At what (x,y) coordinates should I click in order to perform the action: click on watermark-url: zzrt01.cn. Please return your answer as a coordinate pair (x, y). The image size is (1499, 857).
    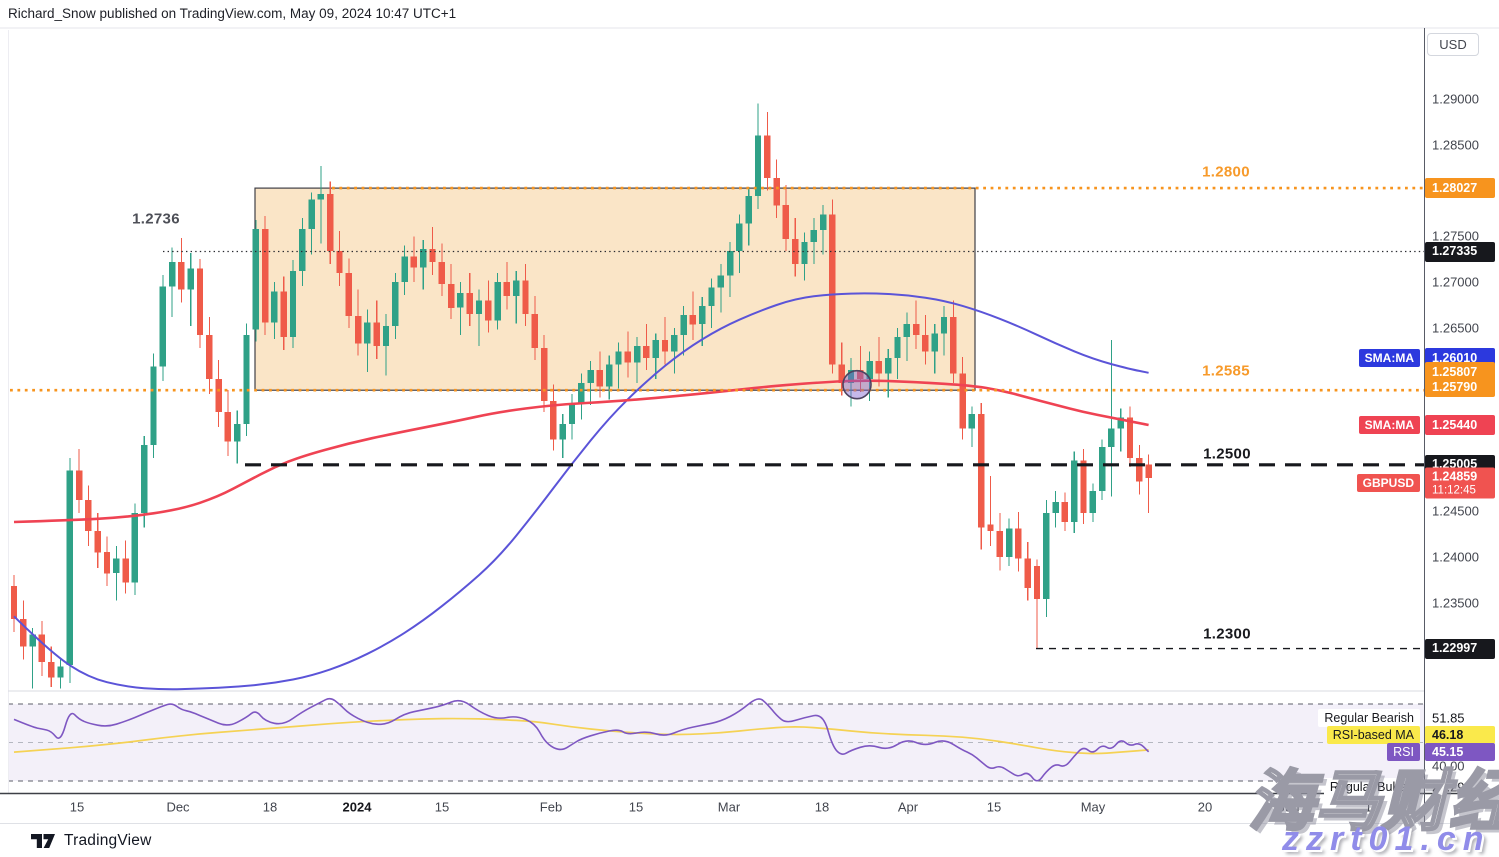
    Looking at the image, I should click on (1386, 838).